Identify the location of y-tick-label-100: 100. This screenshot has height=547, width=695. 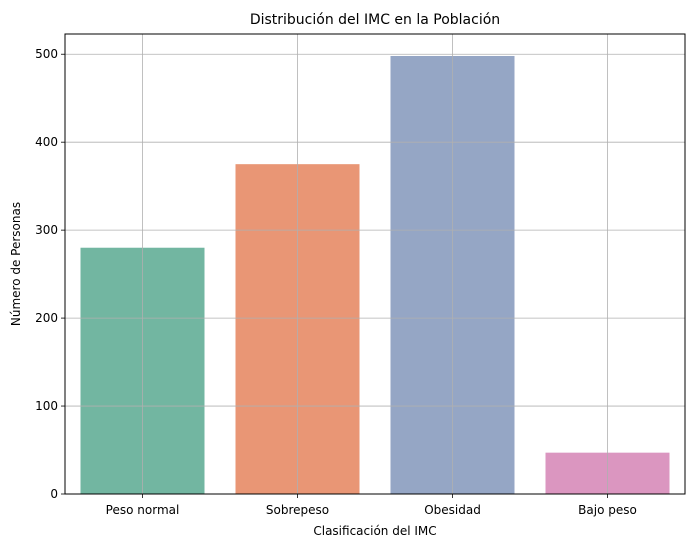
(46, 406).